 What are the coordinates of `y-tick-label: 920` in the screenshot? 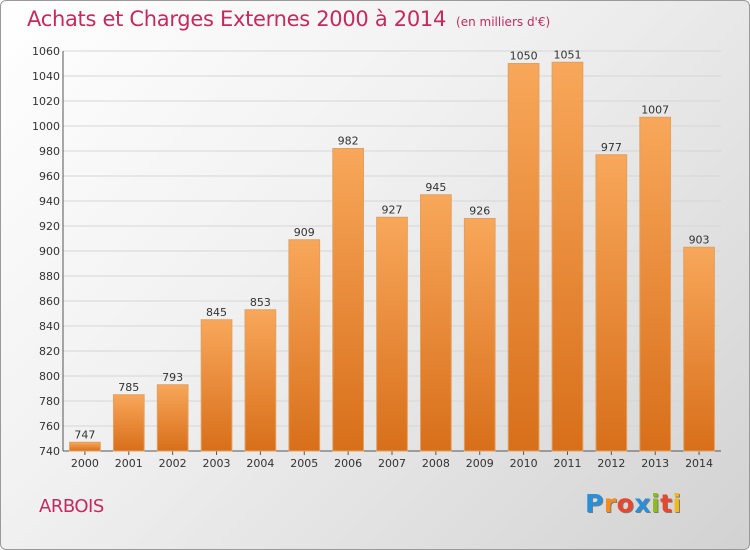 It's located at (49, 226).